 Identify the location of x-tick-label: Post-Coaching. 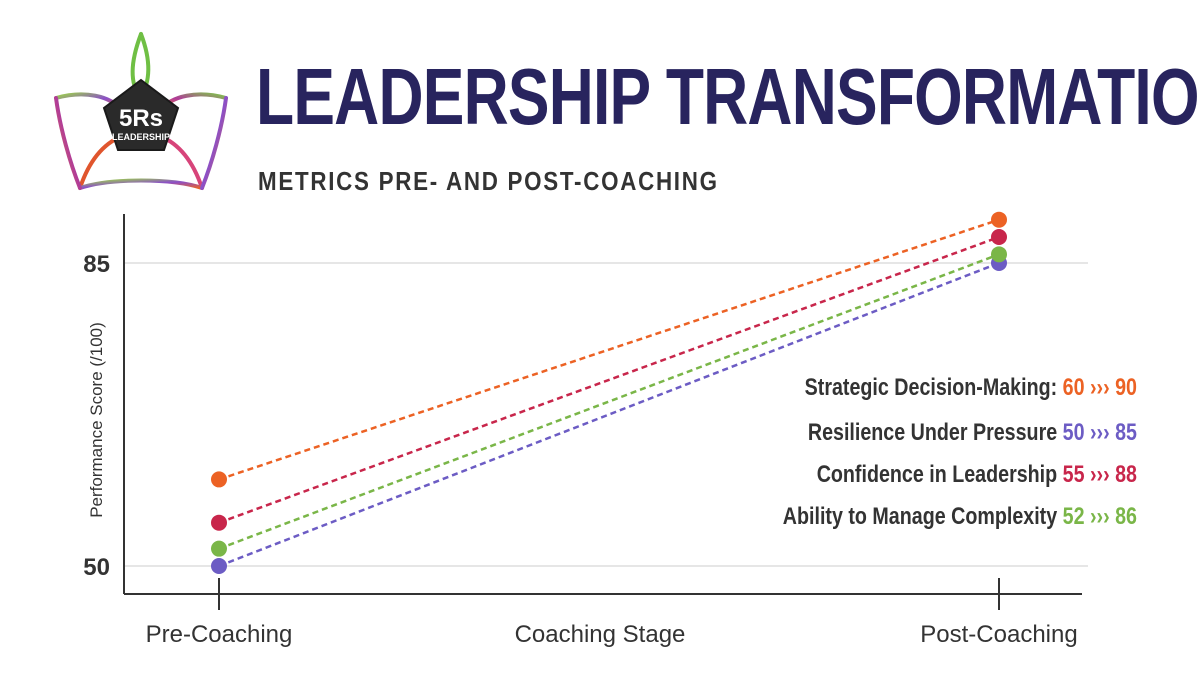
(998, 634).